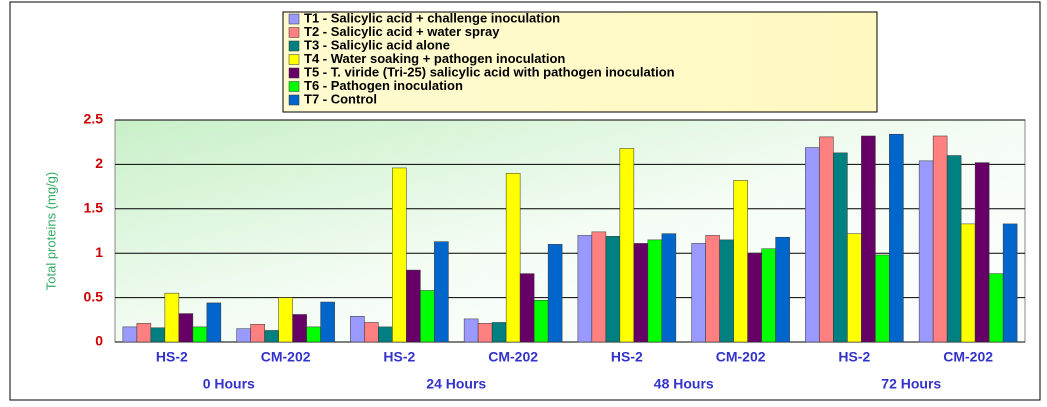  Describe the element at coordinates (94, 208) in the screenshot. I see `y-tick-label: 1.5` at that location.